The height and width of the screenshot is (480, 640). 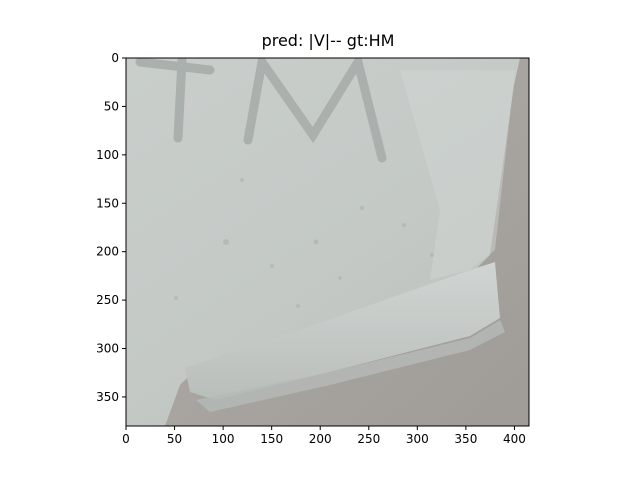 What do you see at coordinates (368, 439) in the screenshot?
I see `x-tick-label: 250` at bounding box center [368, 439].